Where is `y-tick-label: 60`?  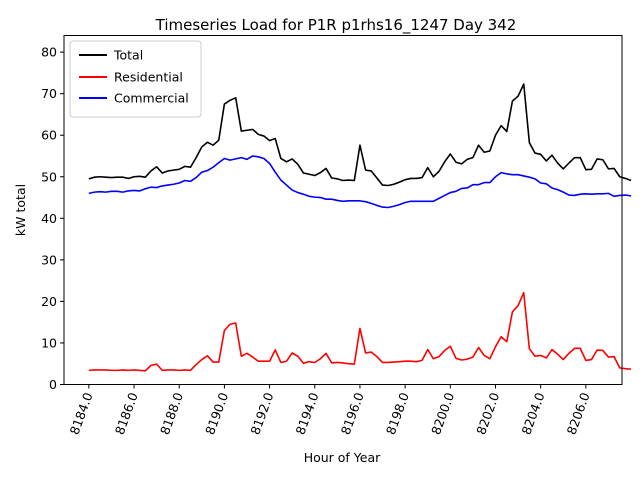 y-tick-label: 60 is located at coordinates (49, 135).